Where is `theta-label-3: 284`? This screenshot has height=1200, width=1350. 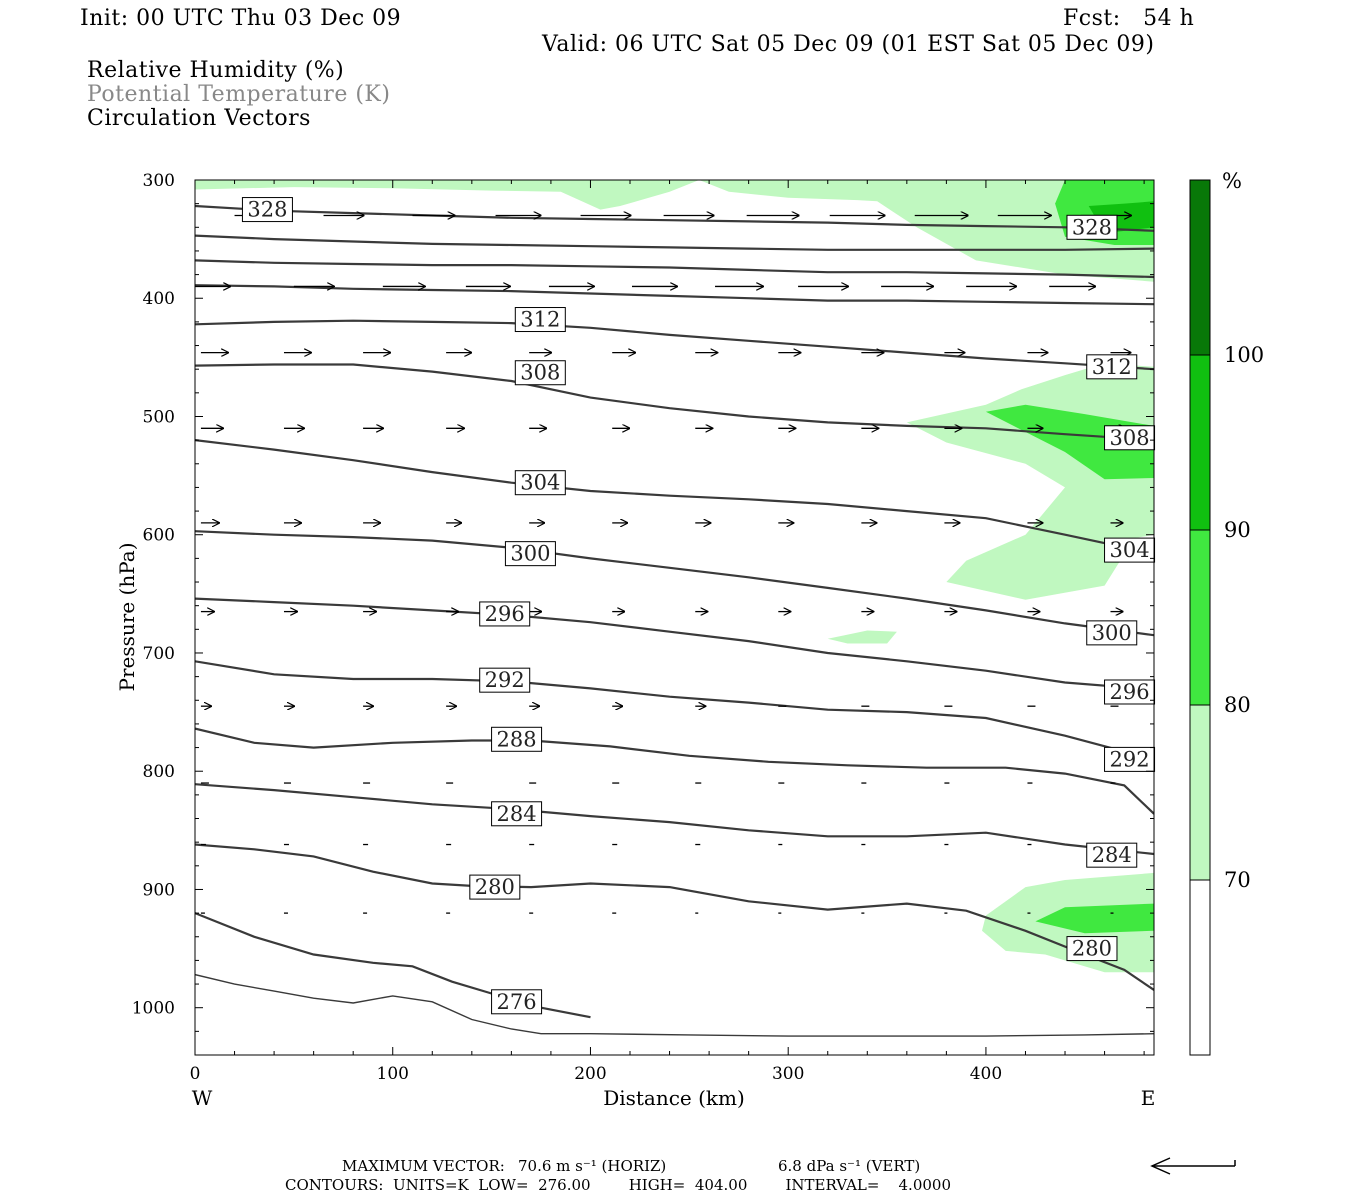
theta-label-3: 284 is located at coordinates (517, 814).